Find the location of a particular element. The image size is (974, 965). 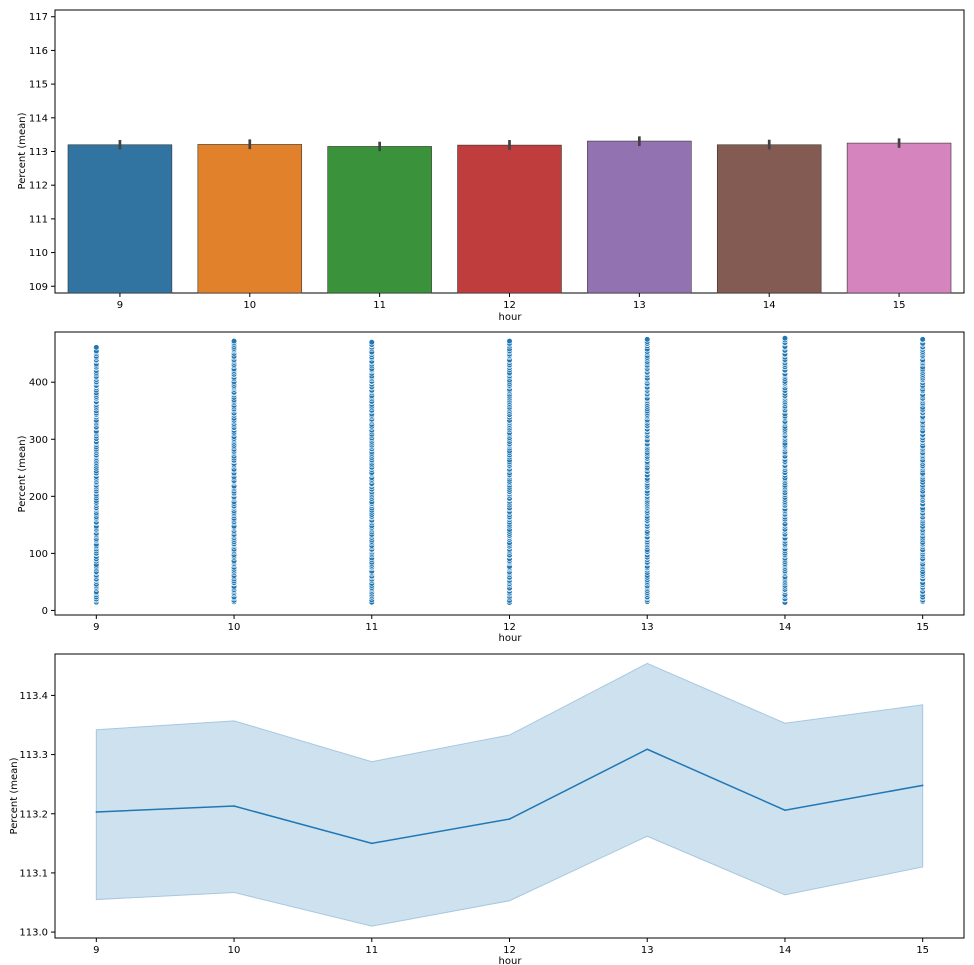

line-chart-x-tick-label: 12 is located at coordinates (509, 950).